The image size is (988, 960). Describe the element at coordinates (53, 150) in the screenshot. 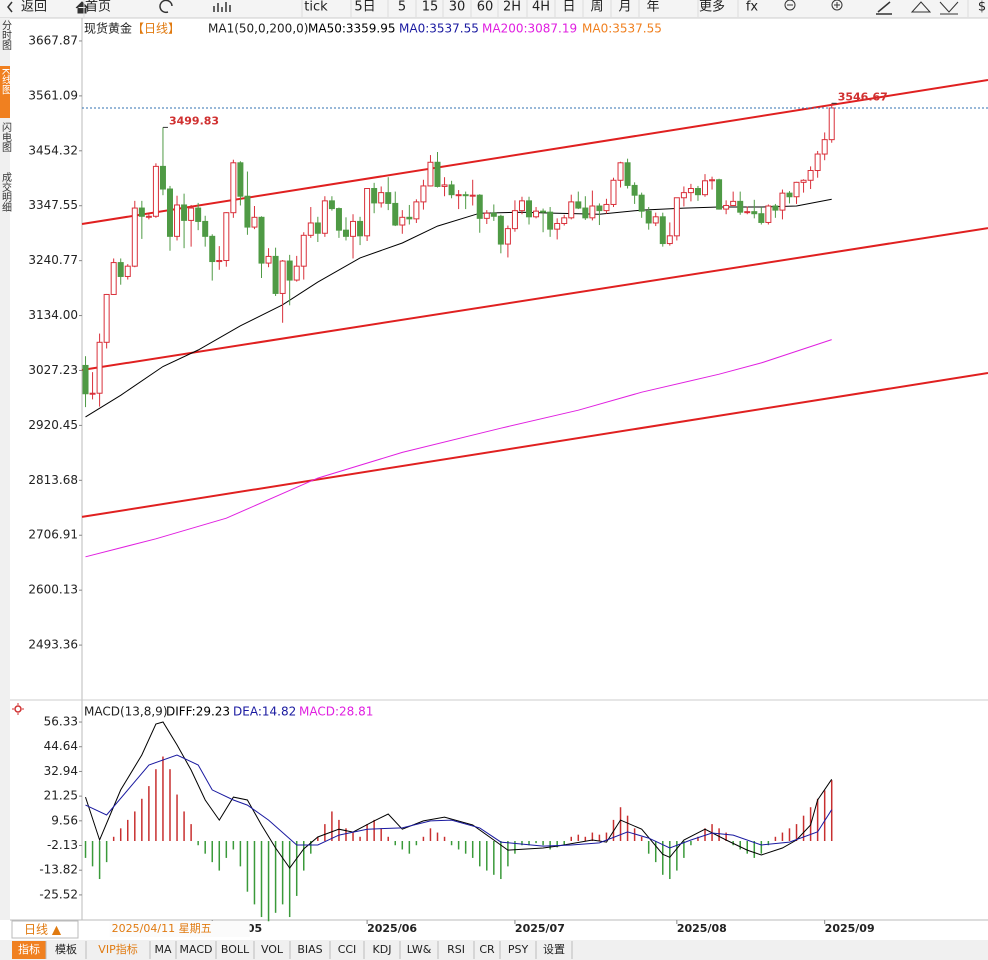

I see `y-tick-label: 3454.32` at that location.